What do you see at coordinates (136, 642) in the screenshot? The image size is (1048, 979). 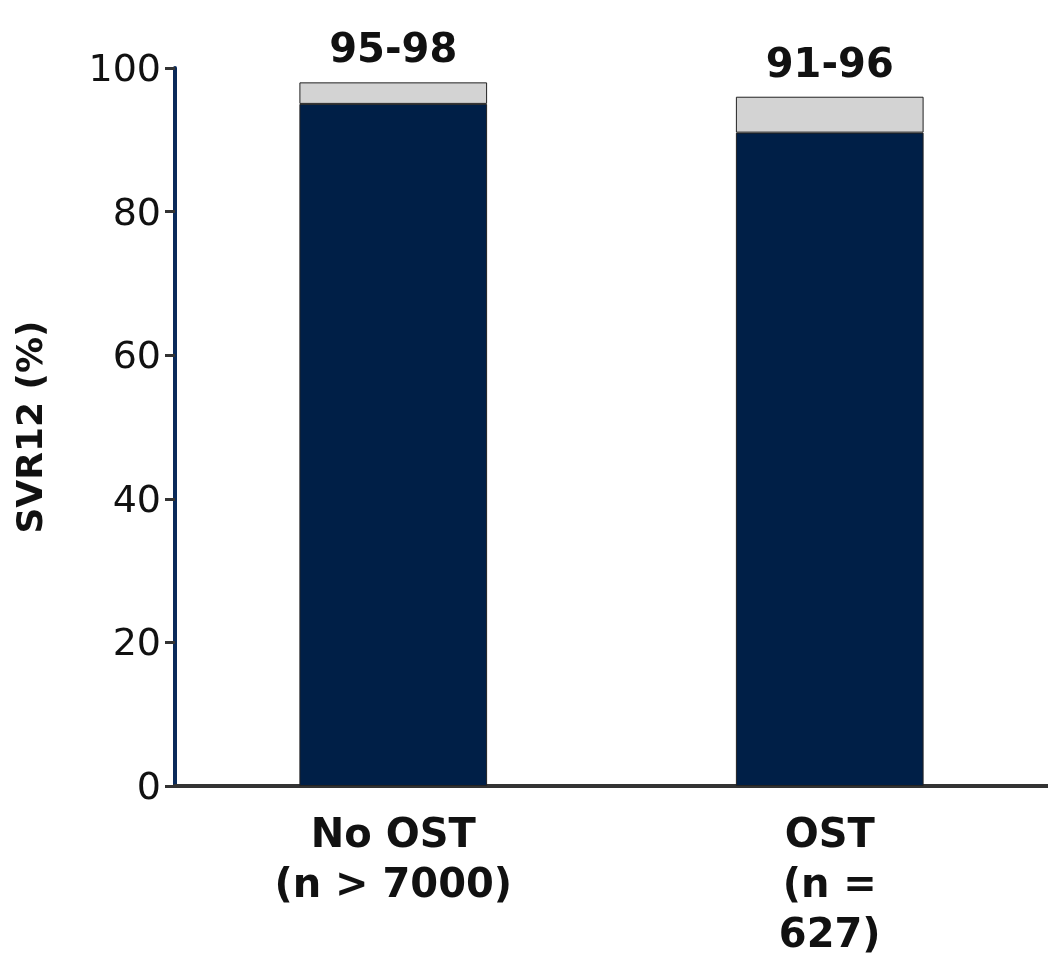 I see `y-tick-label: 20` at bounding box center [136, 642].